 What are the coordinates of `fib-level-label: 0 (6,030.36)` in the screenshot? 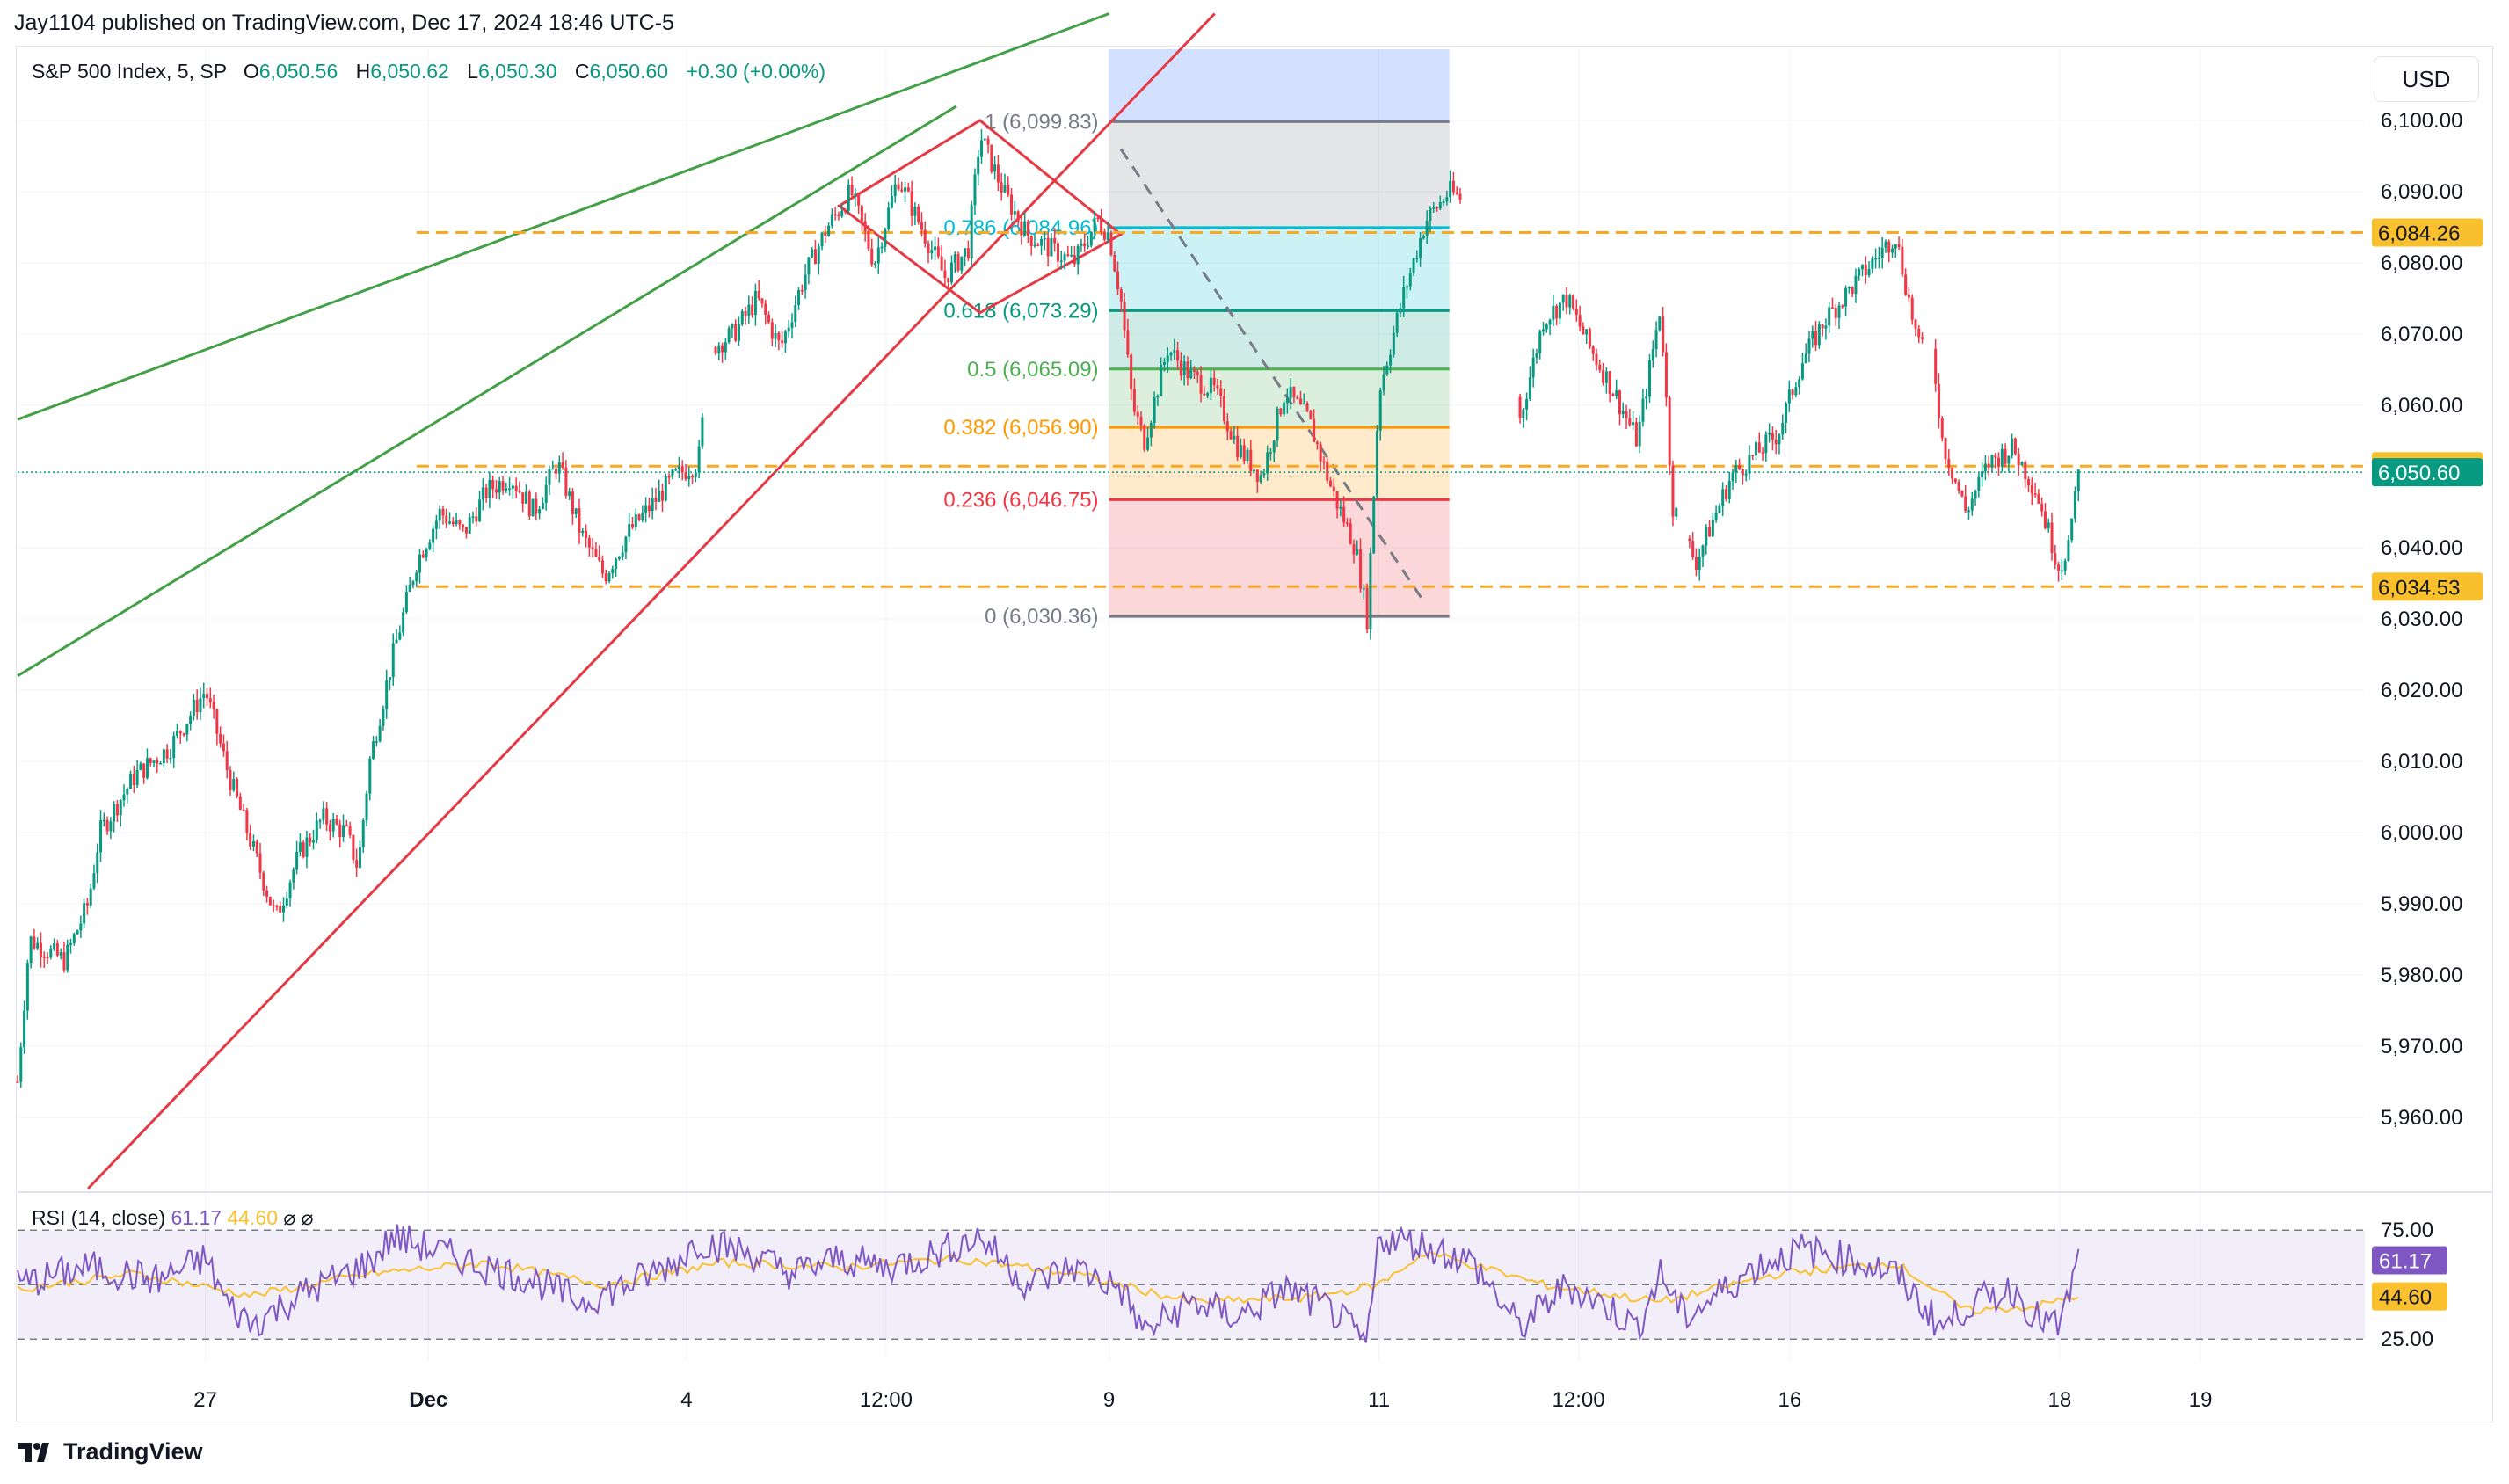 It's located at (1041, 617).